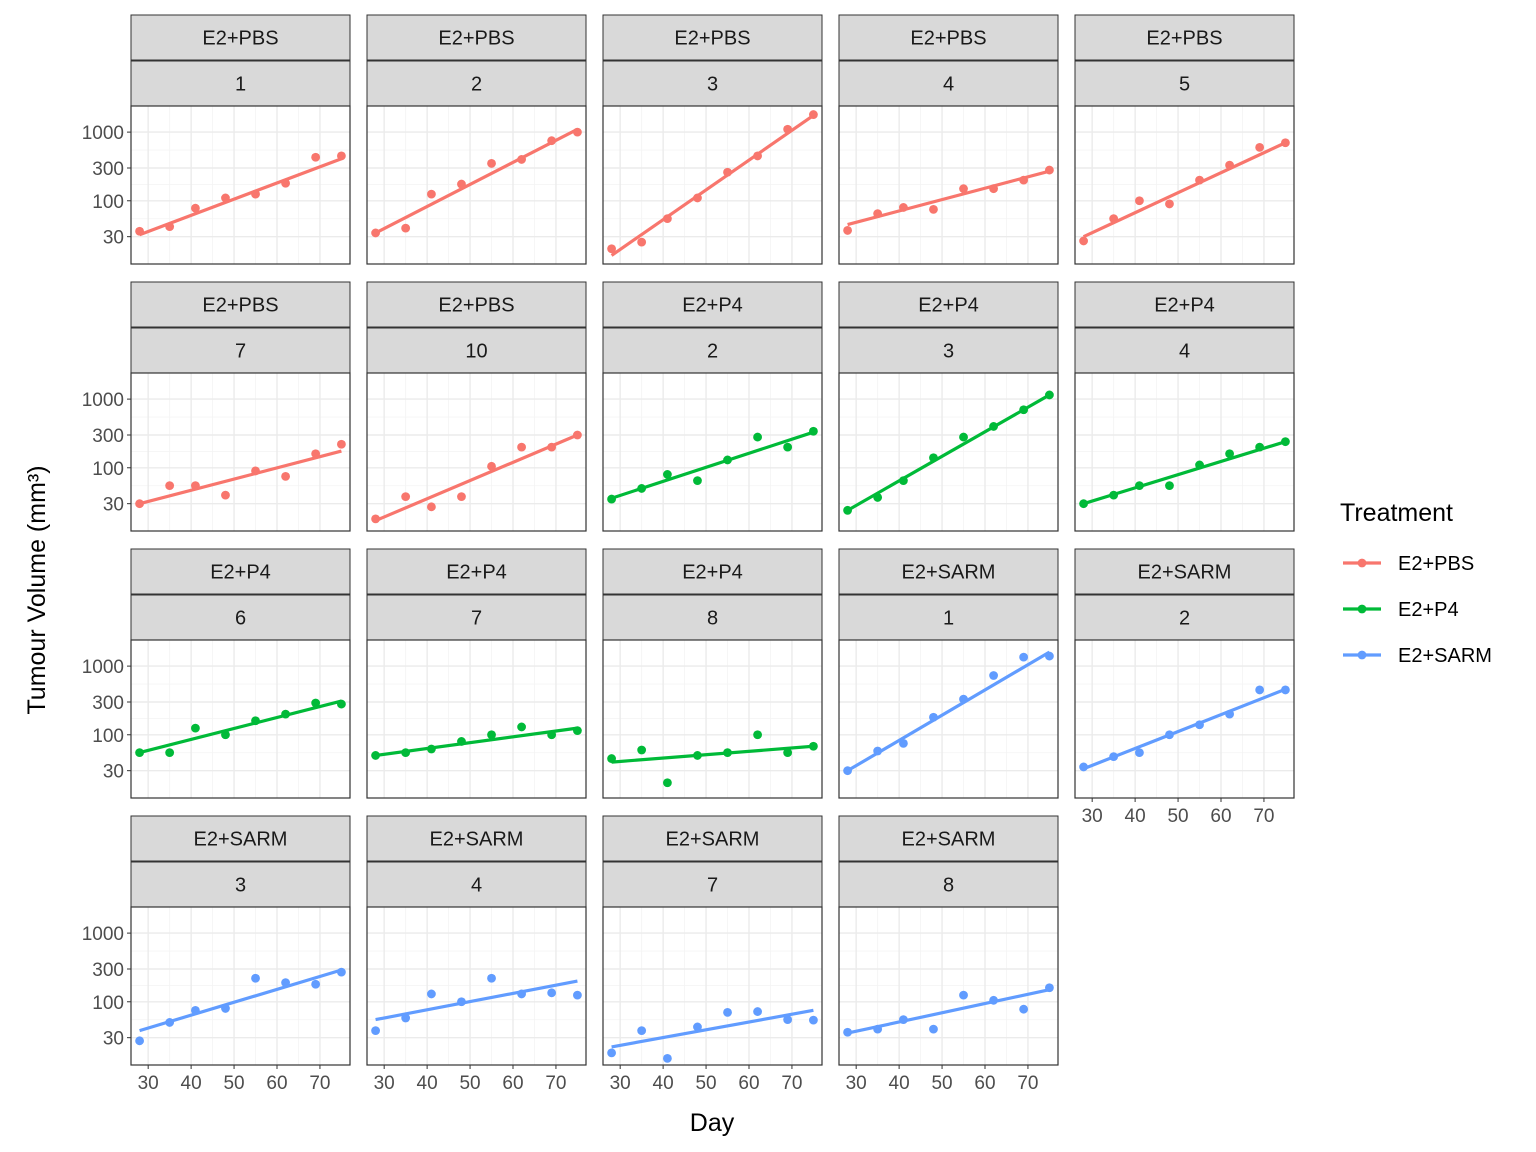  I want to click on facet-panel: E2+PBS 5, so click(1184, 139).